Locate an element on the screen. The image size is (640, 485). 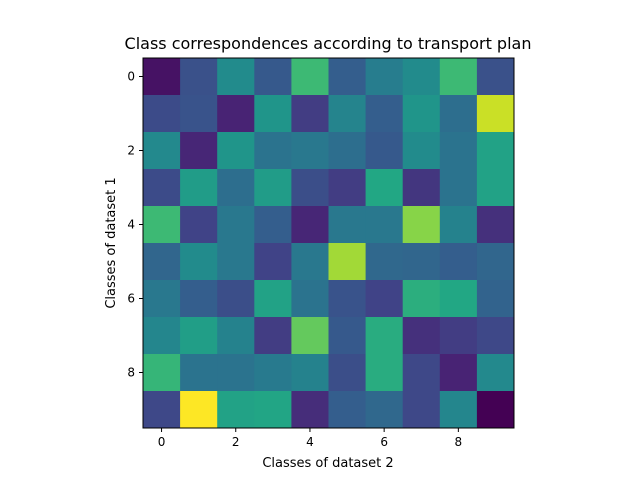
x-tick-label: 0 is located at coordinates (162, 442).